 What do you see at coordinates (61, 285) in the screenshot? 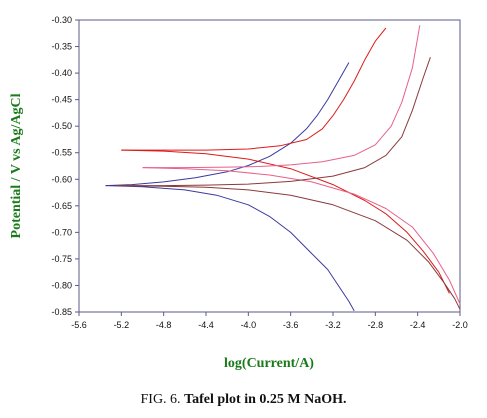
I see `y-tick-label: -0.80` at bounding box center [61, 285].